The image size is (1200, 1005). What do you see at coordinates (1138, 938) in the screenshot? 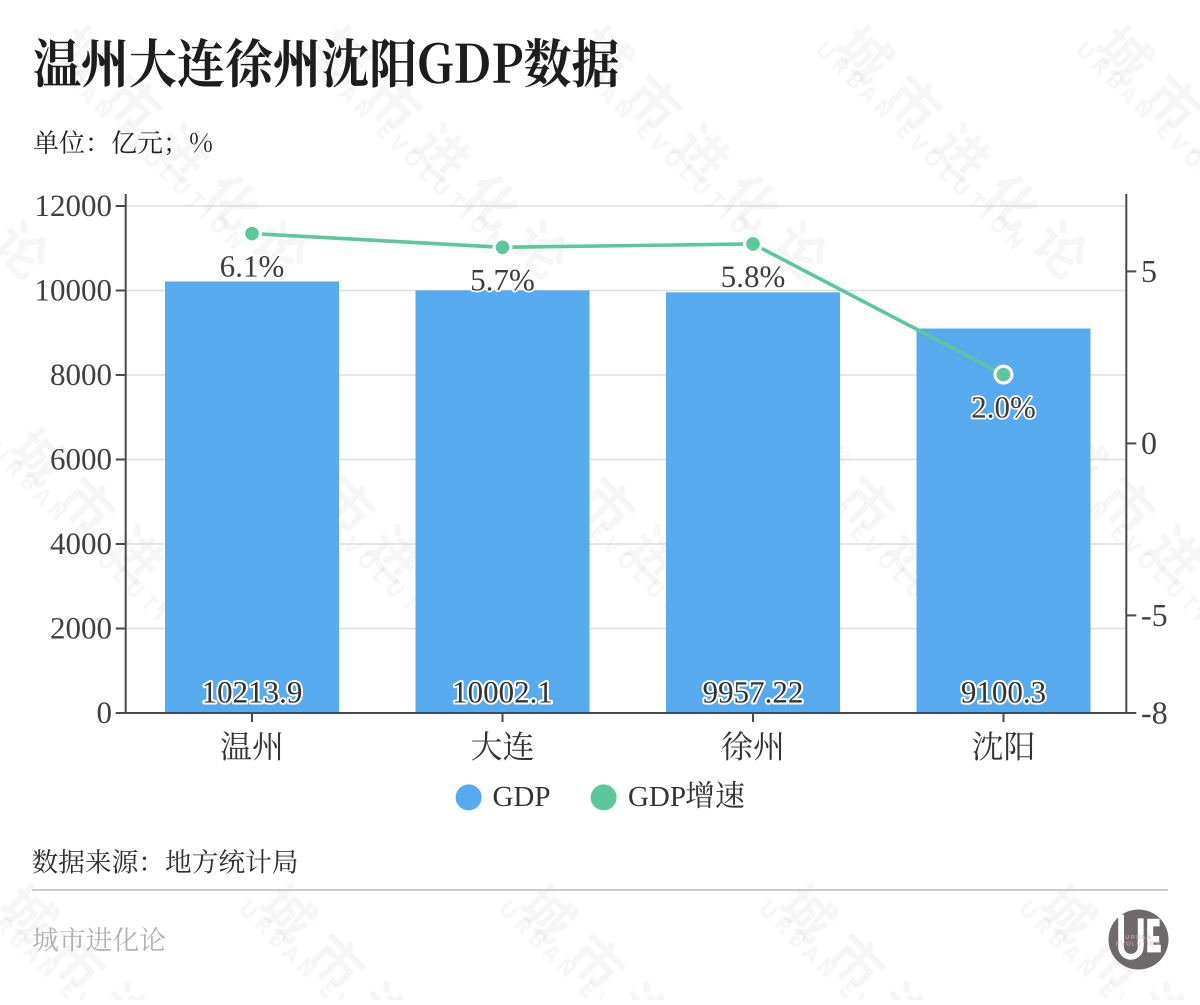
I see `svg-text: URBAN` at bounding box center [1138, 938].